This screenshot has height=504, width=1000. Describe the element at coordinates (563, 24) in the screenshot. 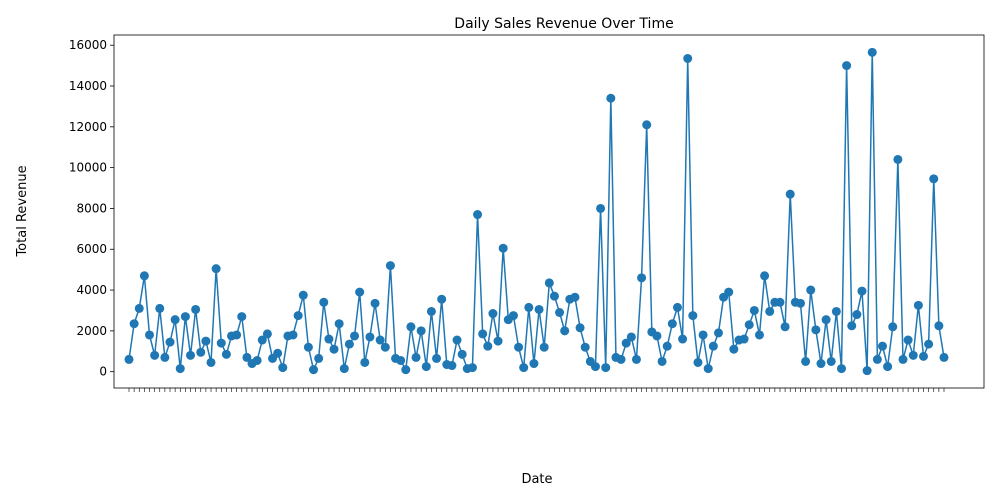

I see `chart-title: Daily Sales Revenue Over Time` at that location.